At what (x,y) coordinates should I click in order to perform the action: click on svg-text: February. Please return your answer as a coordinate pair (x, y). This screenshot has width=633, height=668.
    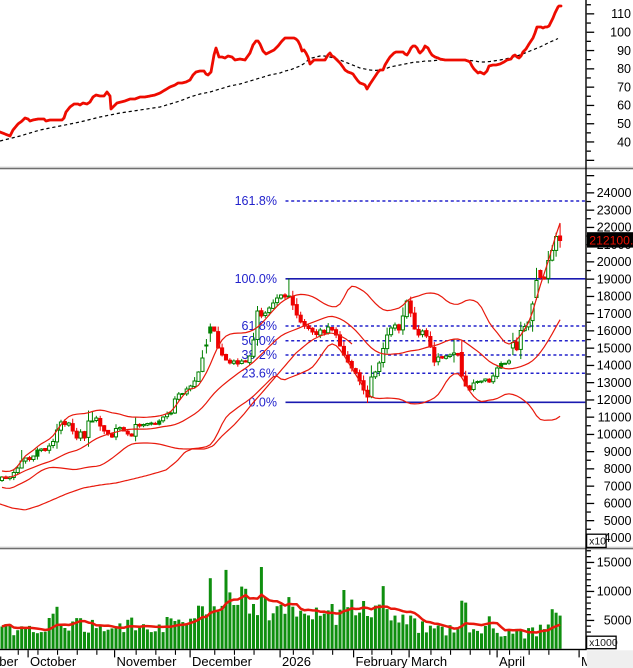
    Looking at the image, I should click on (382, 661).